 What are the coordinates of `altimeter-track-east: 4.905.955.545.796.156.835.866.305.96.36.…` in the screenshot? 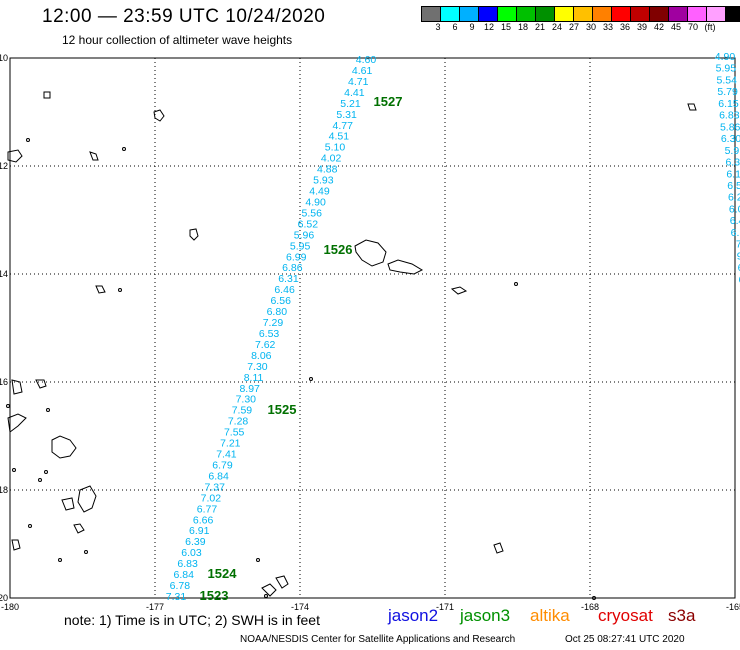 It's located at (727, 174).